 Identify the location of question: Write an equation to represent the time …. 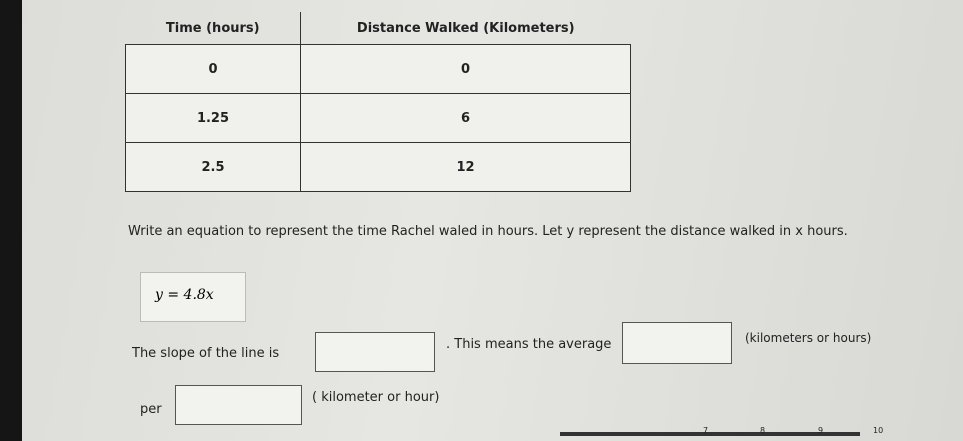
(488, 231).